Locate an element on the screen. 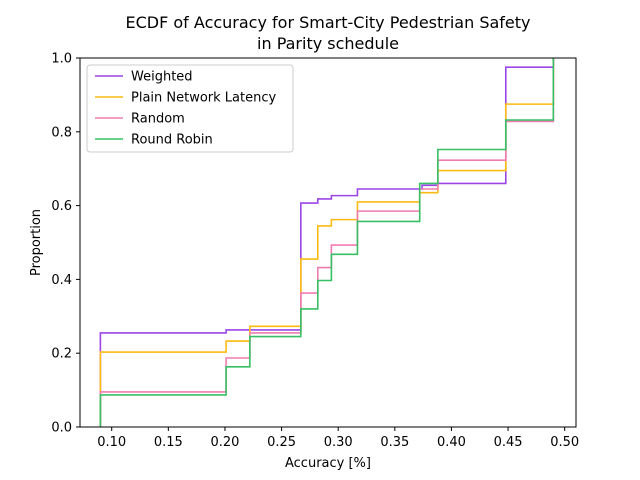 The image size is (640, 480). x-tick-label: 0.35 is located at coordinates (394, 442).